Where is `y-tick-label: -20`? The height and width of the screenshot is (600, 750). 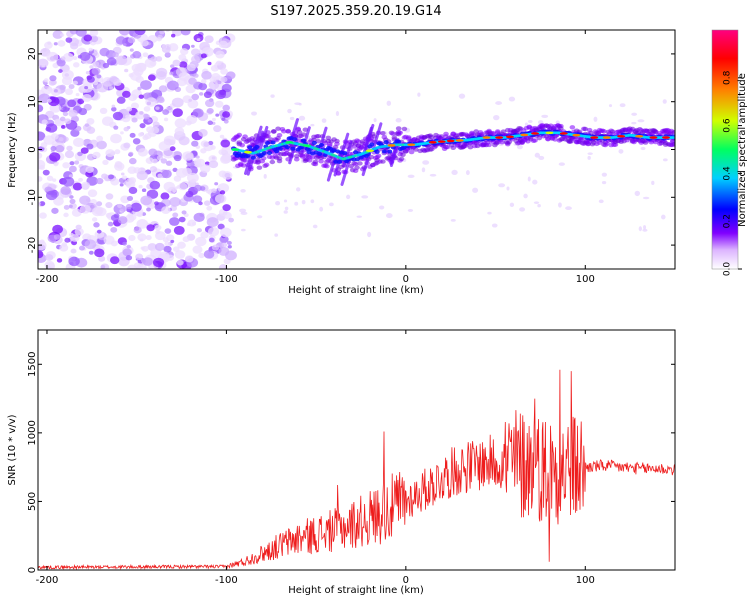
y-tick-label: -20 is located at coordinates (32, 245).